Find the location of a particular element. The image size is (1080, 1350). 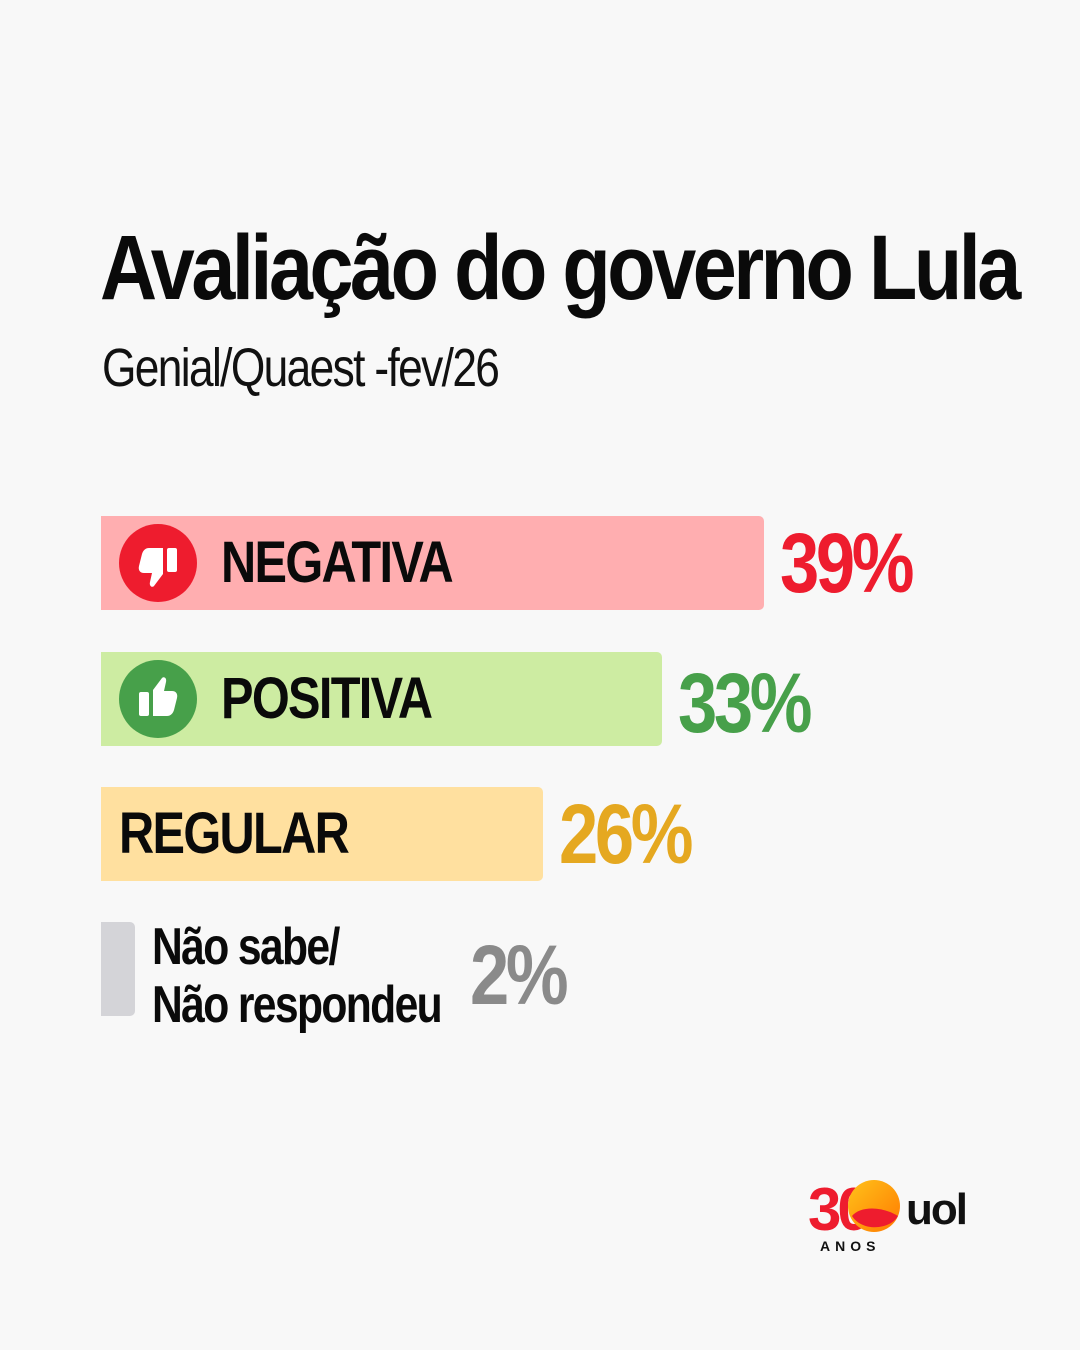

value-label-regular: 26% is located at coordinates (626, 834).